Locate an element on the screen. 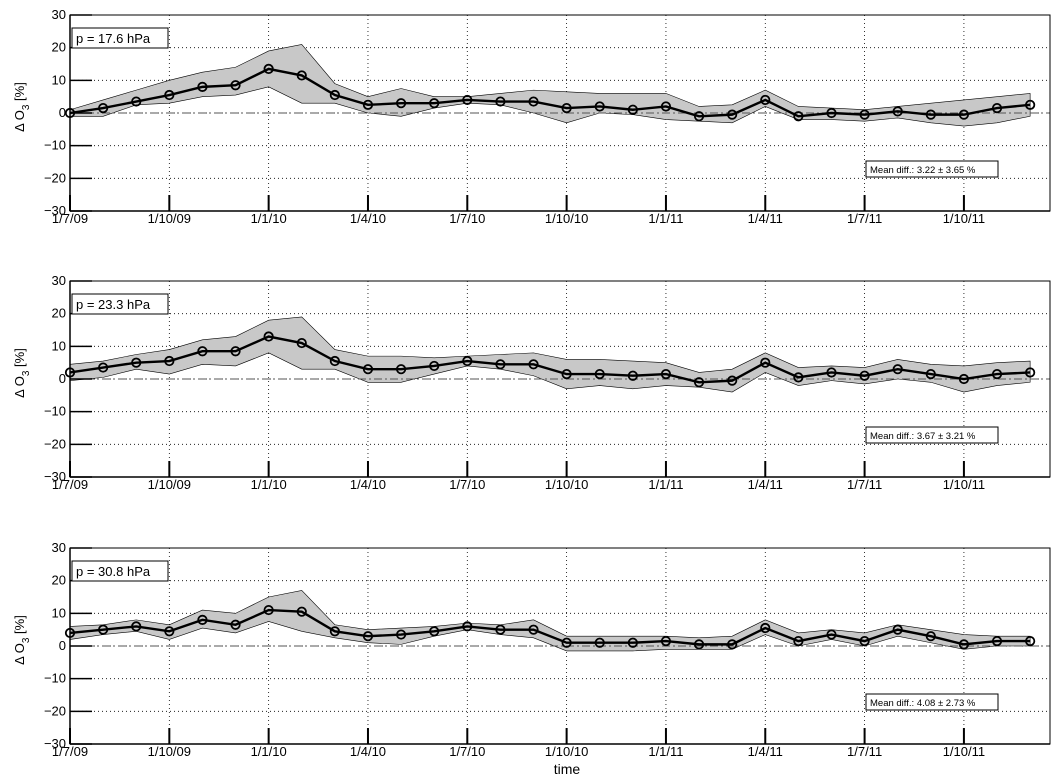  x-tick-label: 1/4/10 is located at coordinates (368, 751).